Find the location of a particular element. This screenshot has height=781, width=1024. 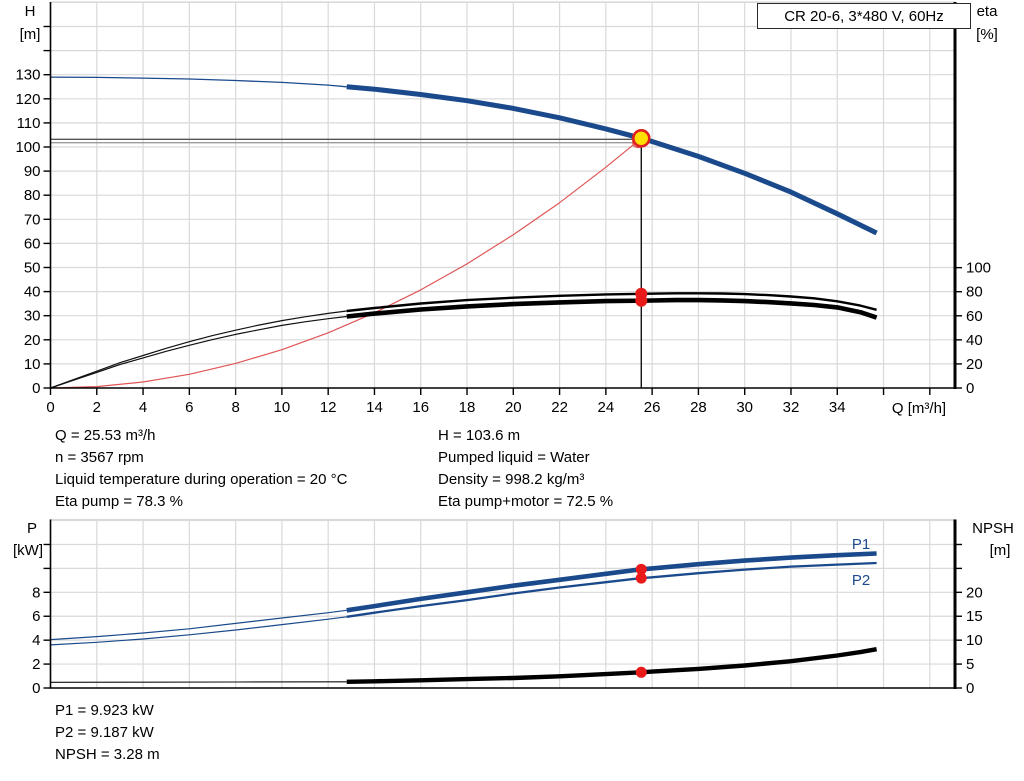

p1-curve-label: P1 is located at coordinates (861, 544).